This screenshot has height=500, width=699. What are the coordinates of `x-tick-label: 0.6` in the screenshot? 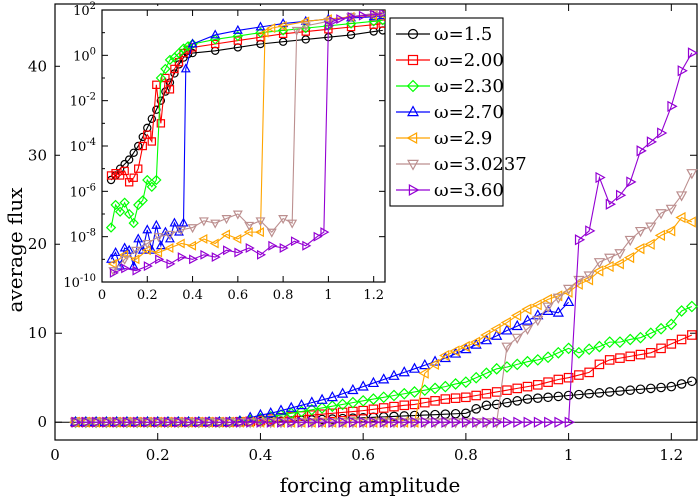 It's located at (363, 455).